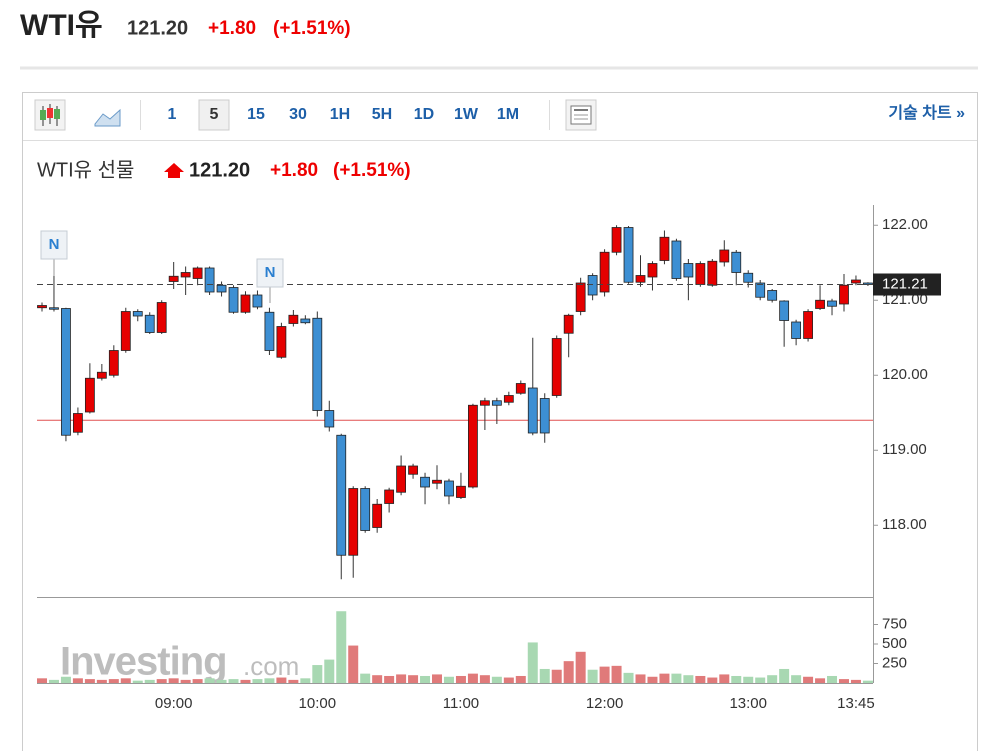  I want to click on x-tick-label: 11:00, so click(461, 703).